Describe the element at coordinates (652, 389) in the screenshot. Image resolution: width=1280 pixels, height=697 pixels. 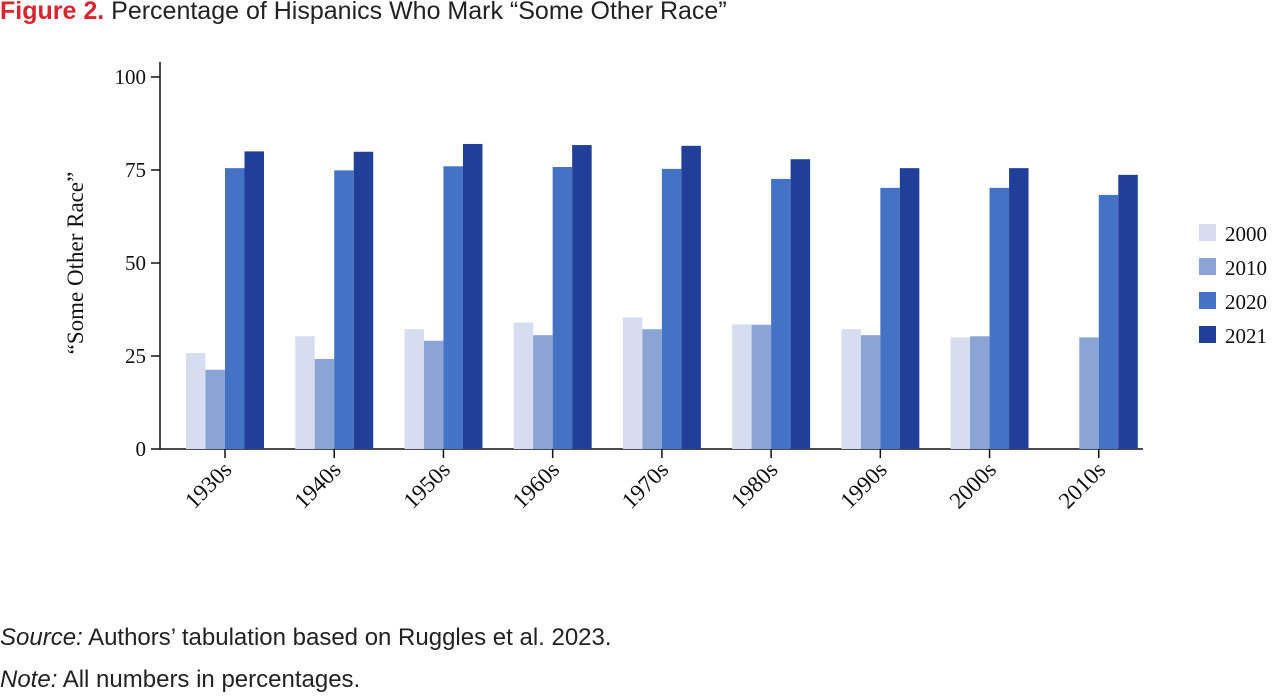
I see `bar-2010-1970s` at that location.